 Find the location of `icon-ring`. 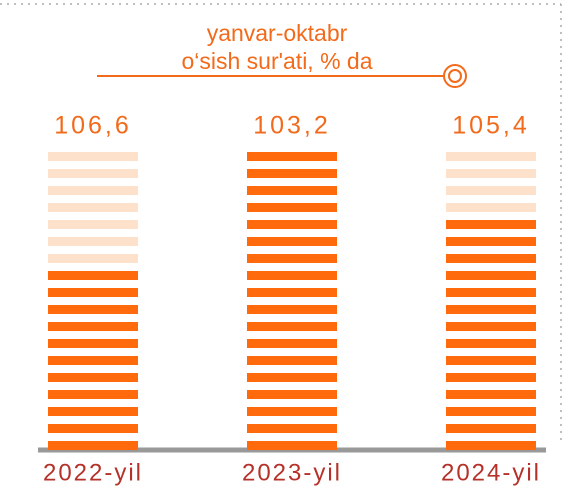

icon-ring is located at coordinates (455, 76).